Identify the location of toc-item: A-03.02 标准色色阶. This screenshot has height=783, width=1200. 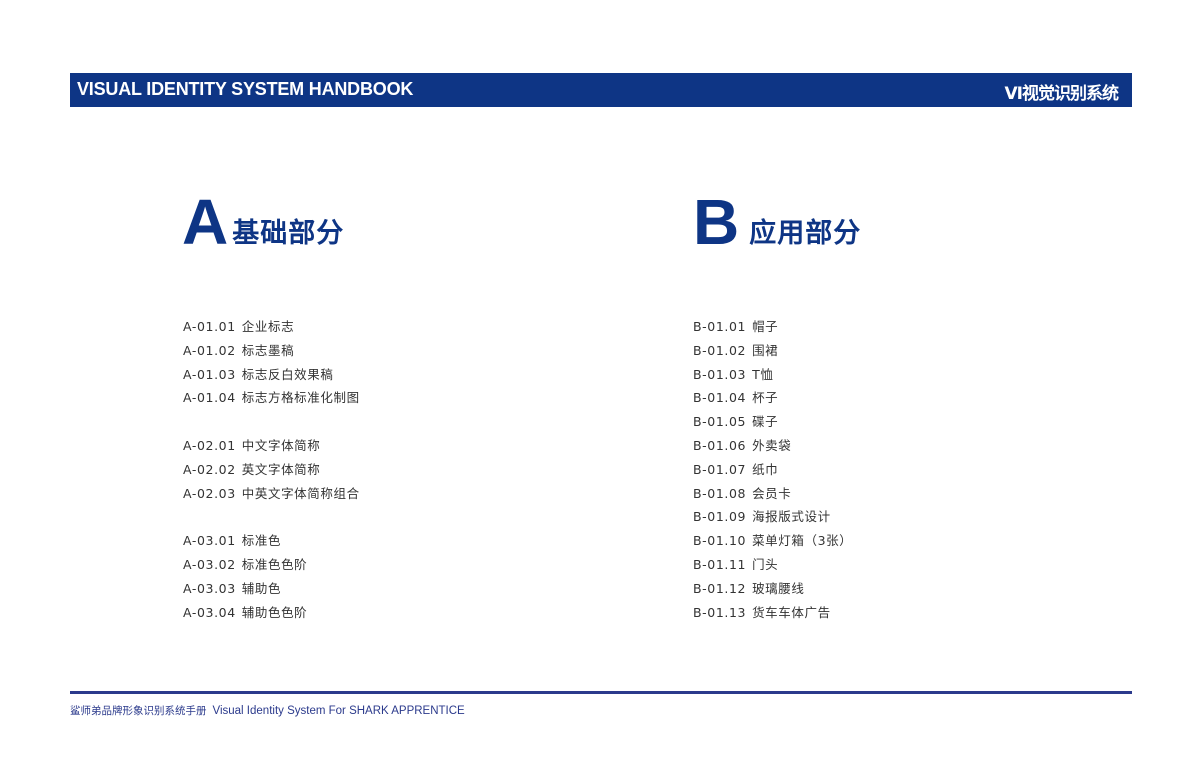
(271, 568).